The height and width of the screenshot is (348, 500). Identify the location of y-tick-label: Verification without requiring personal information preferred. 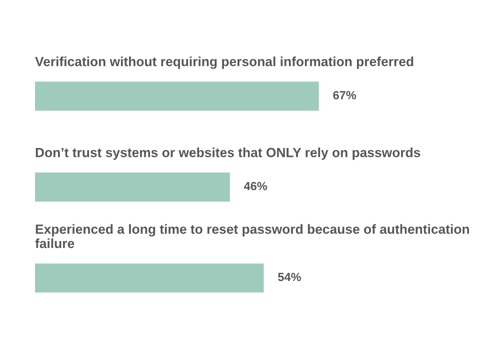
(224, 62).